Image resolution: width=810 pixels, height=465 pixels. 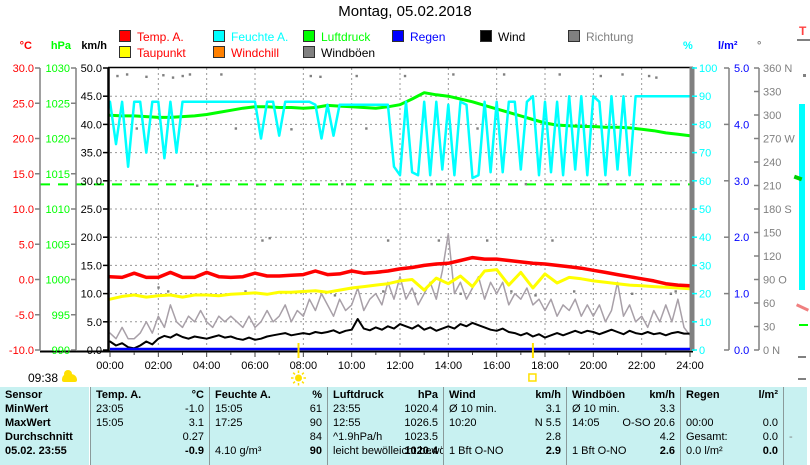 What do you see at coordinates (385, 437) in the screenshot?
I see `table-cell-row: ^1.9hPa/h 1023.5` at bounding box center [385, 437].